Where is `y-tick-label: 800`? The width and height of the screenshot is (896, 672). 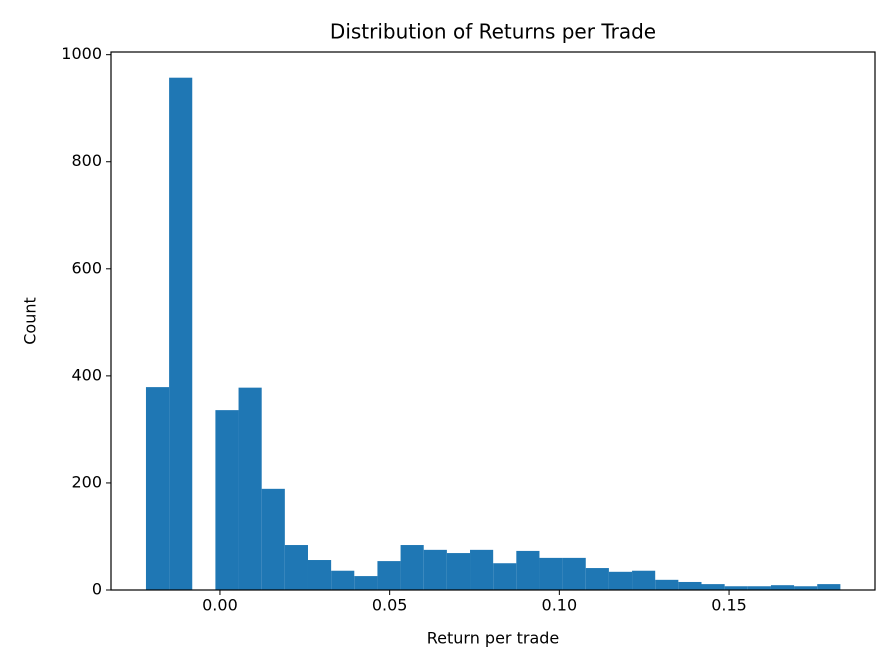
y-tick-label: 800 is located at coordinates (86, 160).